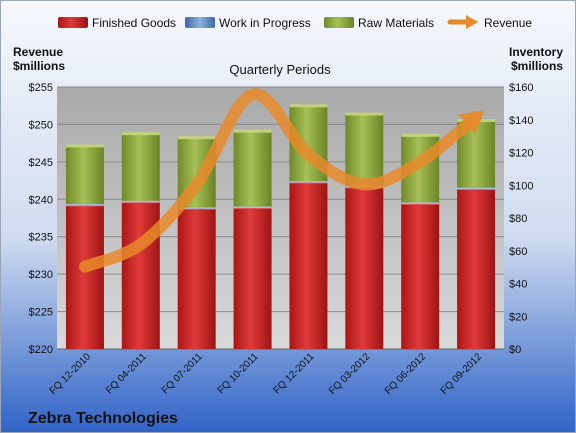 The height and width of the screenshot is (433, 576). What do you see at coordinates (518, 219) in the screenshot?
I see `right-tick-label: $80` at bounding box center [518, 219].